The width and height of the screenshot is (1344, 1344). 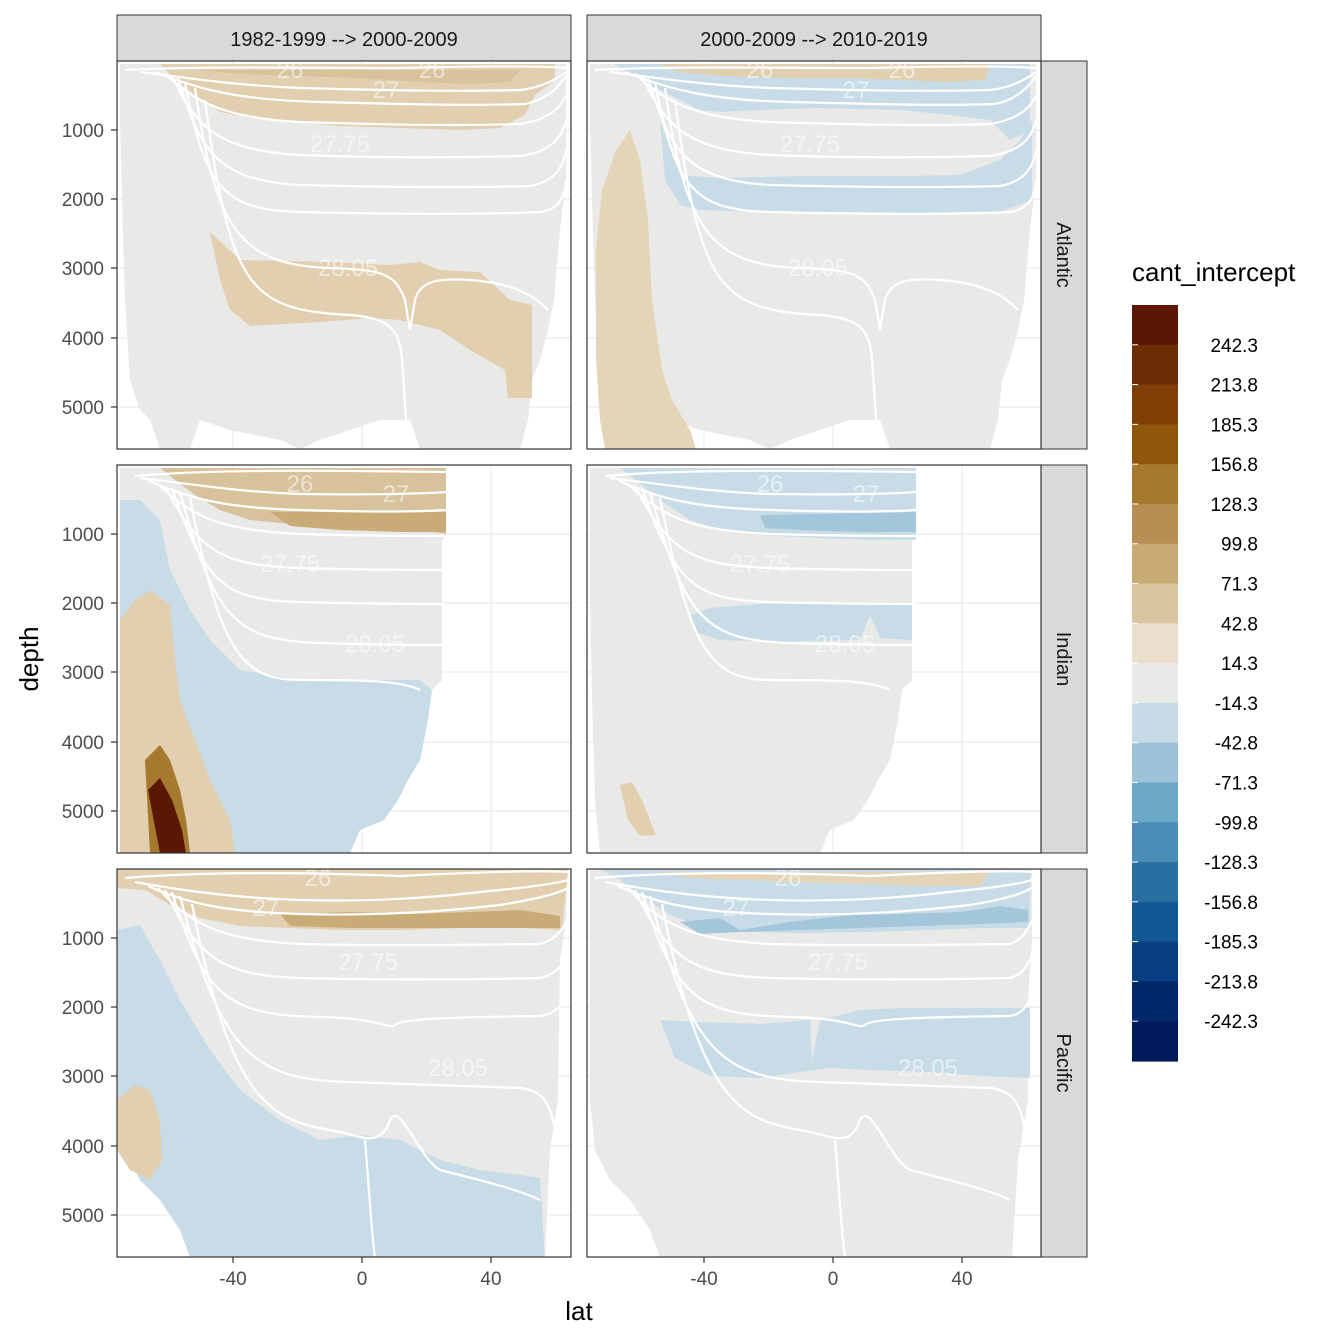 I want to click on legend-label: 213.8, so click(x=1234, y=386).